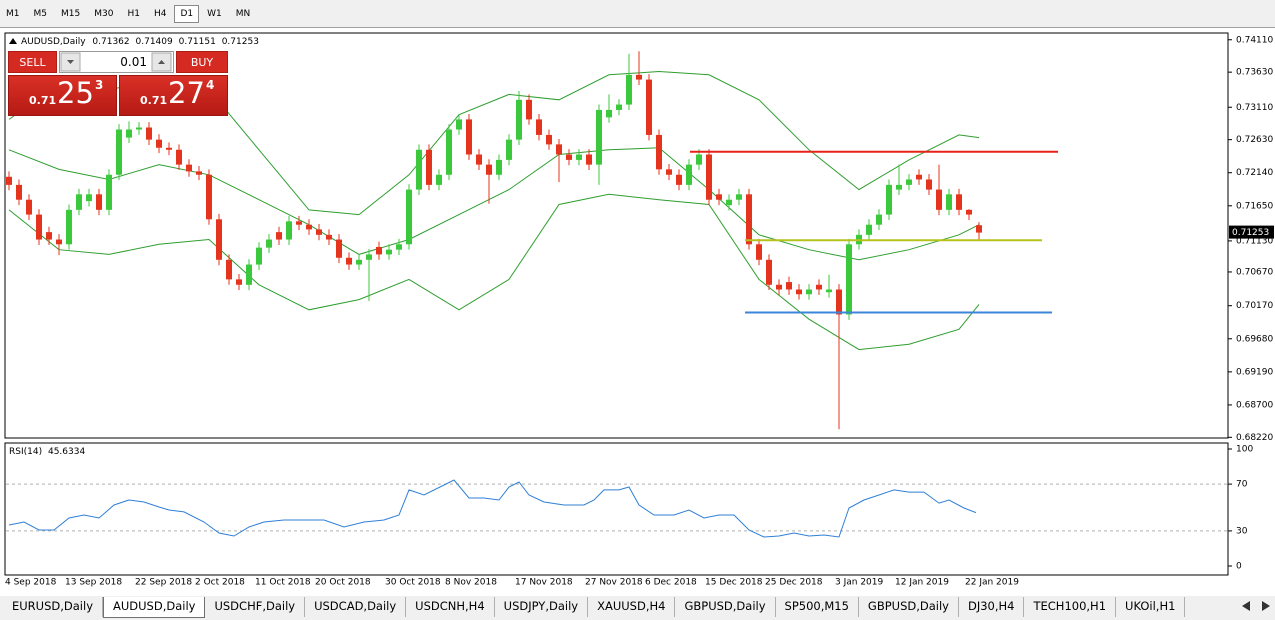  What do you see at coordinates (214, 13) in the screenshot?
I see `timeframe-button: W1` at bounding box center [214, 13].